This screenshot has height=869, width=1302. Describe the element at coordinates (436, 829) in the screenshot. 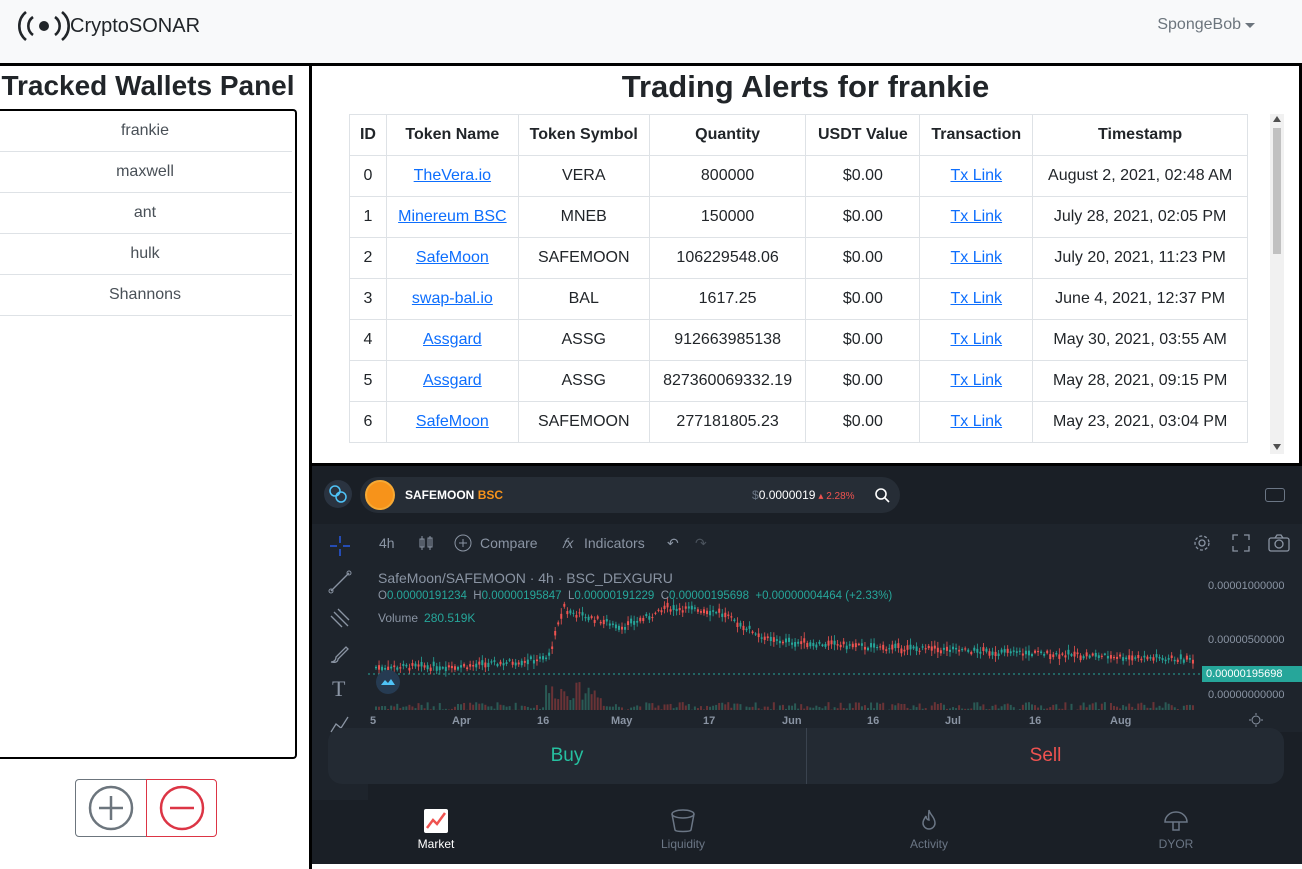

I see `nav-market: Market` at that location.